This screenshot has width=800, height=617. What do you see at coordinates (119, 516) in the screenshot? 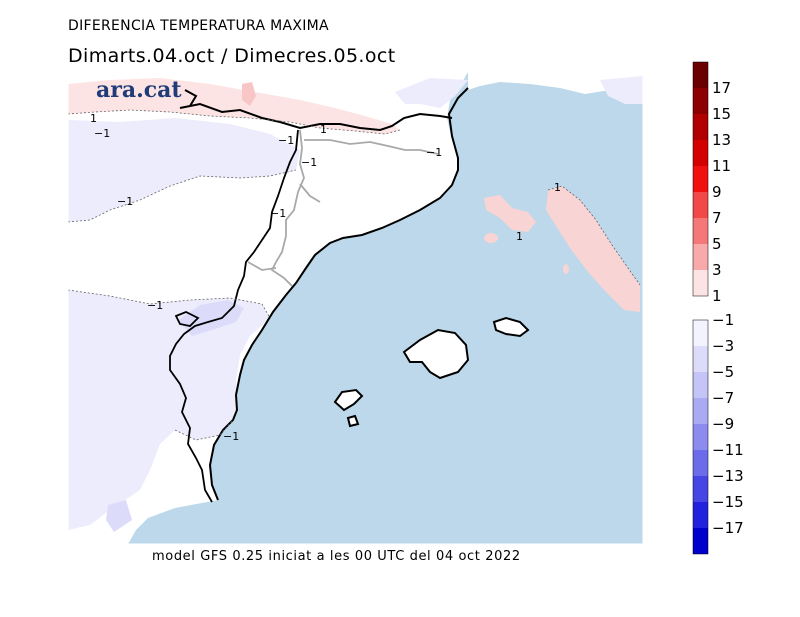
I see `cool-anomaly-small` at bounding box center [119, 516].